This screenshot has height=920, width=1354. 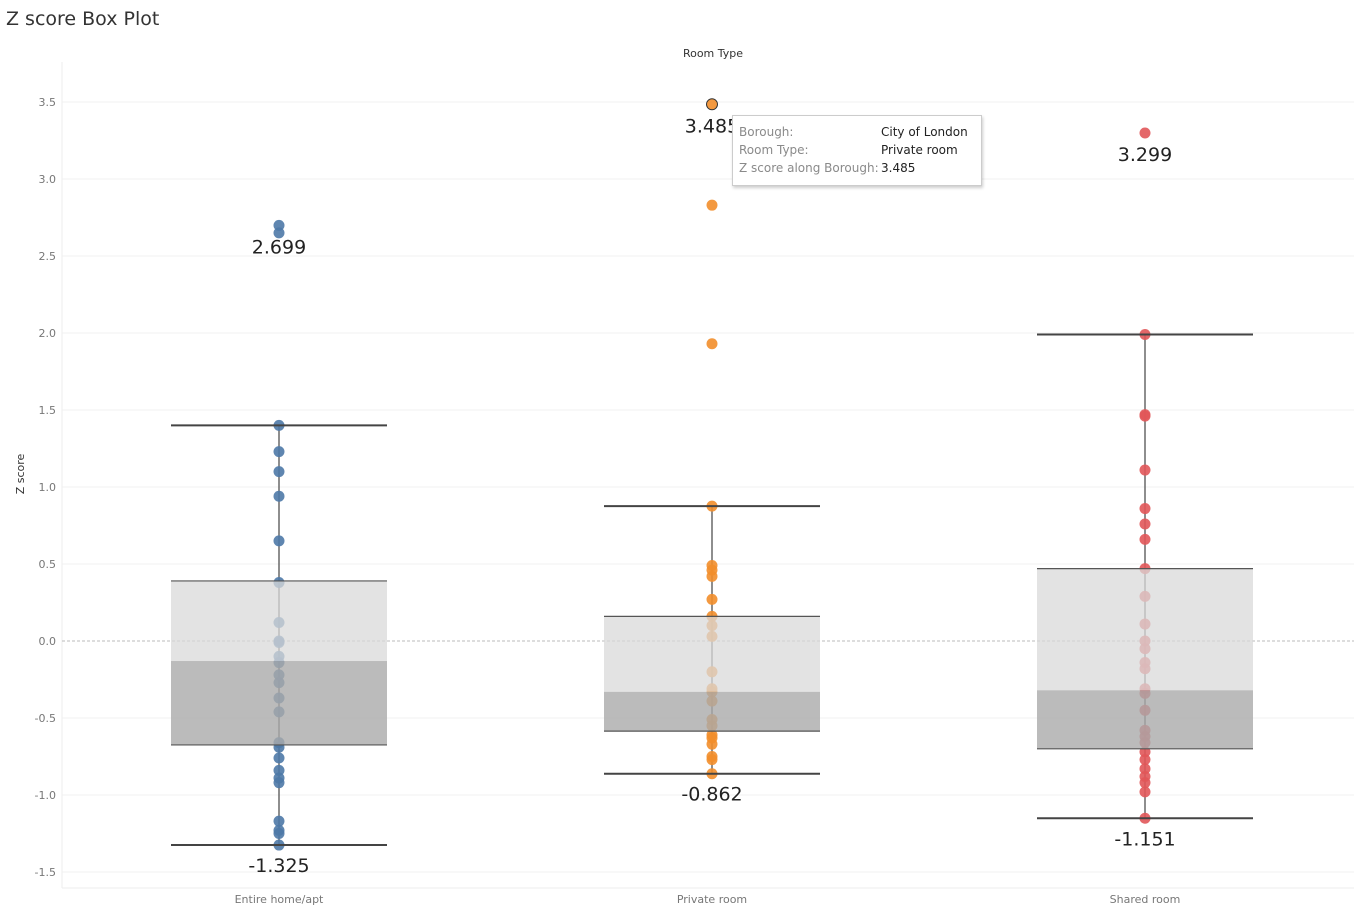 What do you see at coordinates (48, 256) in the screenshot?
I see `y-tick-label: 2.5` at bounding box center [48, 256].